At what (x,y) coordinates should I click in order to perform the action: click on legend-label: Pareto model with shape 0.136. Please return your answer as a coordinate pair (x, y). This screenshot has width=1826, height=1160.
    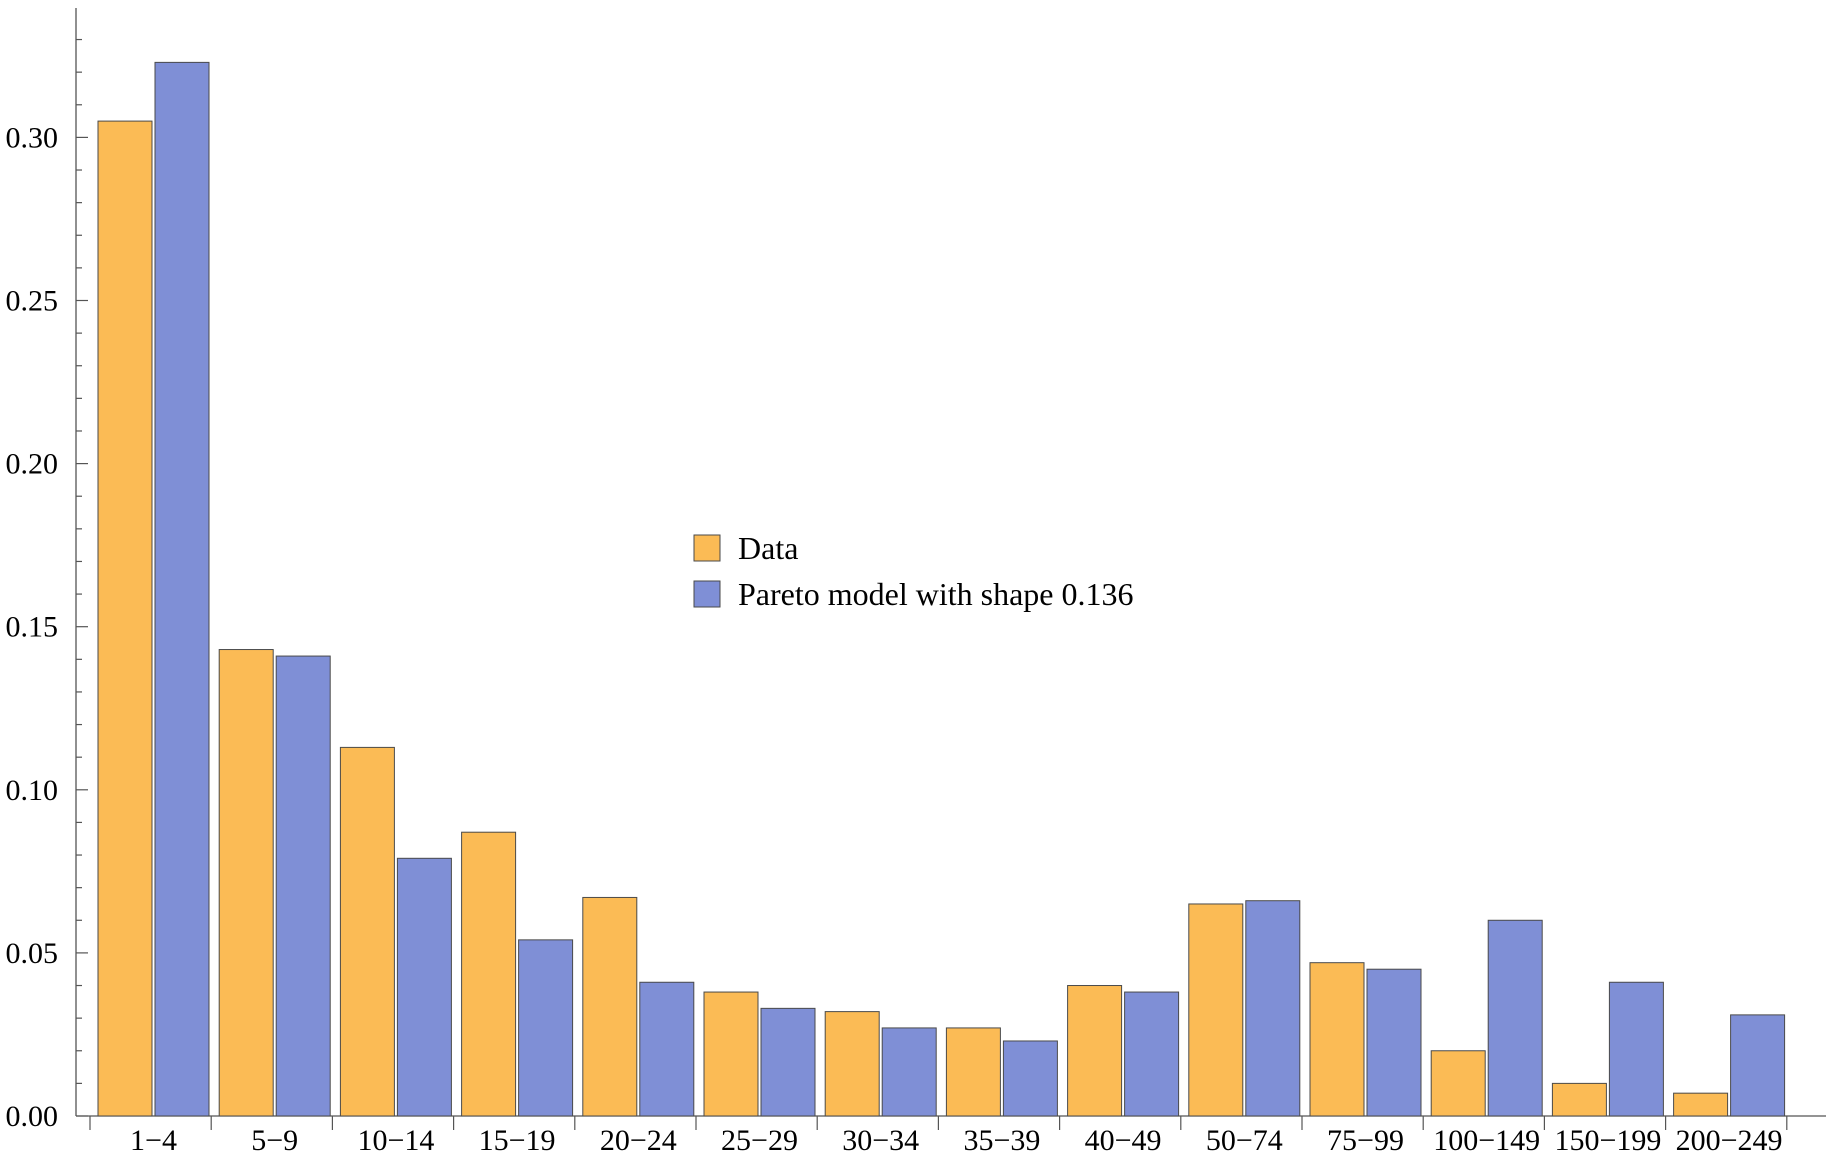
    Looking at the image, I should click on (935, 594).